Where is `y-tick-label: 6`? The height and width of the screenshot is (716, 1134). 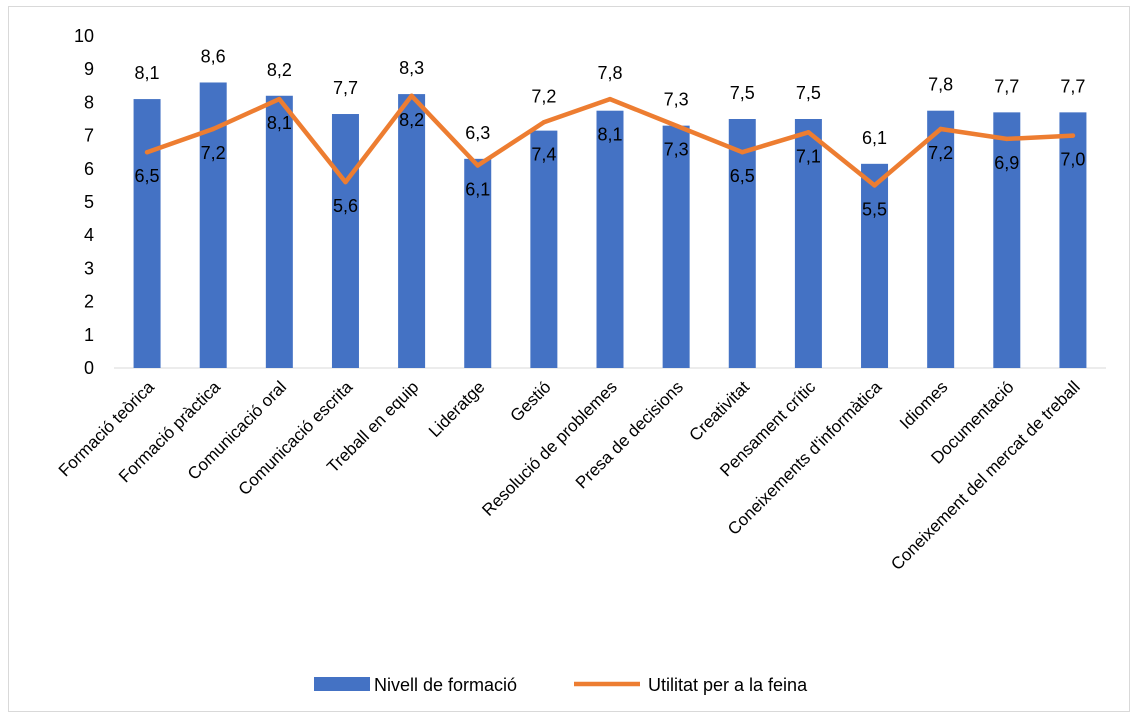
y-tick-label: 6 is located at coordinates (89, 169).